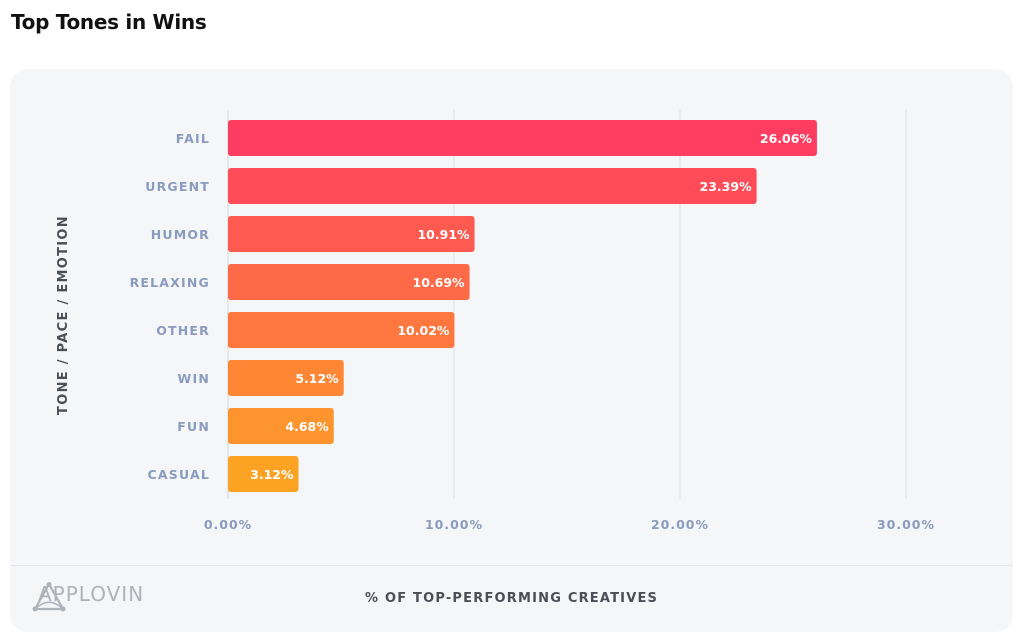 The image size is (1024, 642). Describe the element at coordinates (454, 524) in the screenshot. I see `x-tick-label: 10.00%` at that location.